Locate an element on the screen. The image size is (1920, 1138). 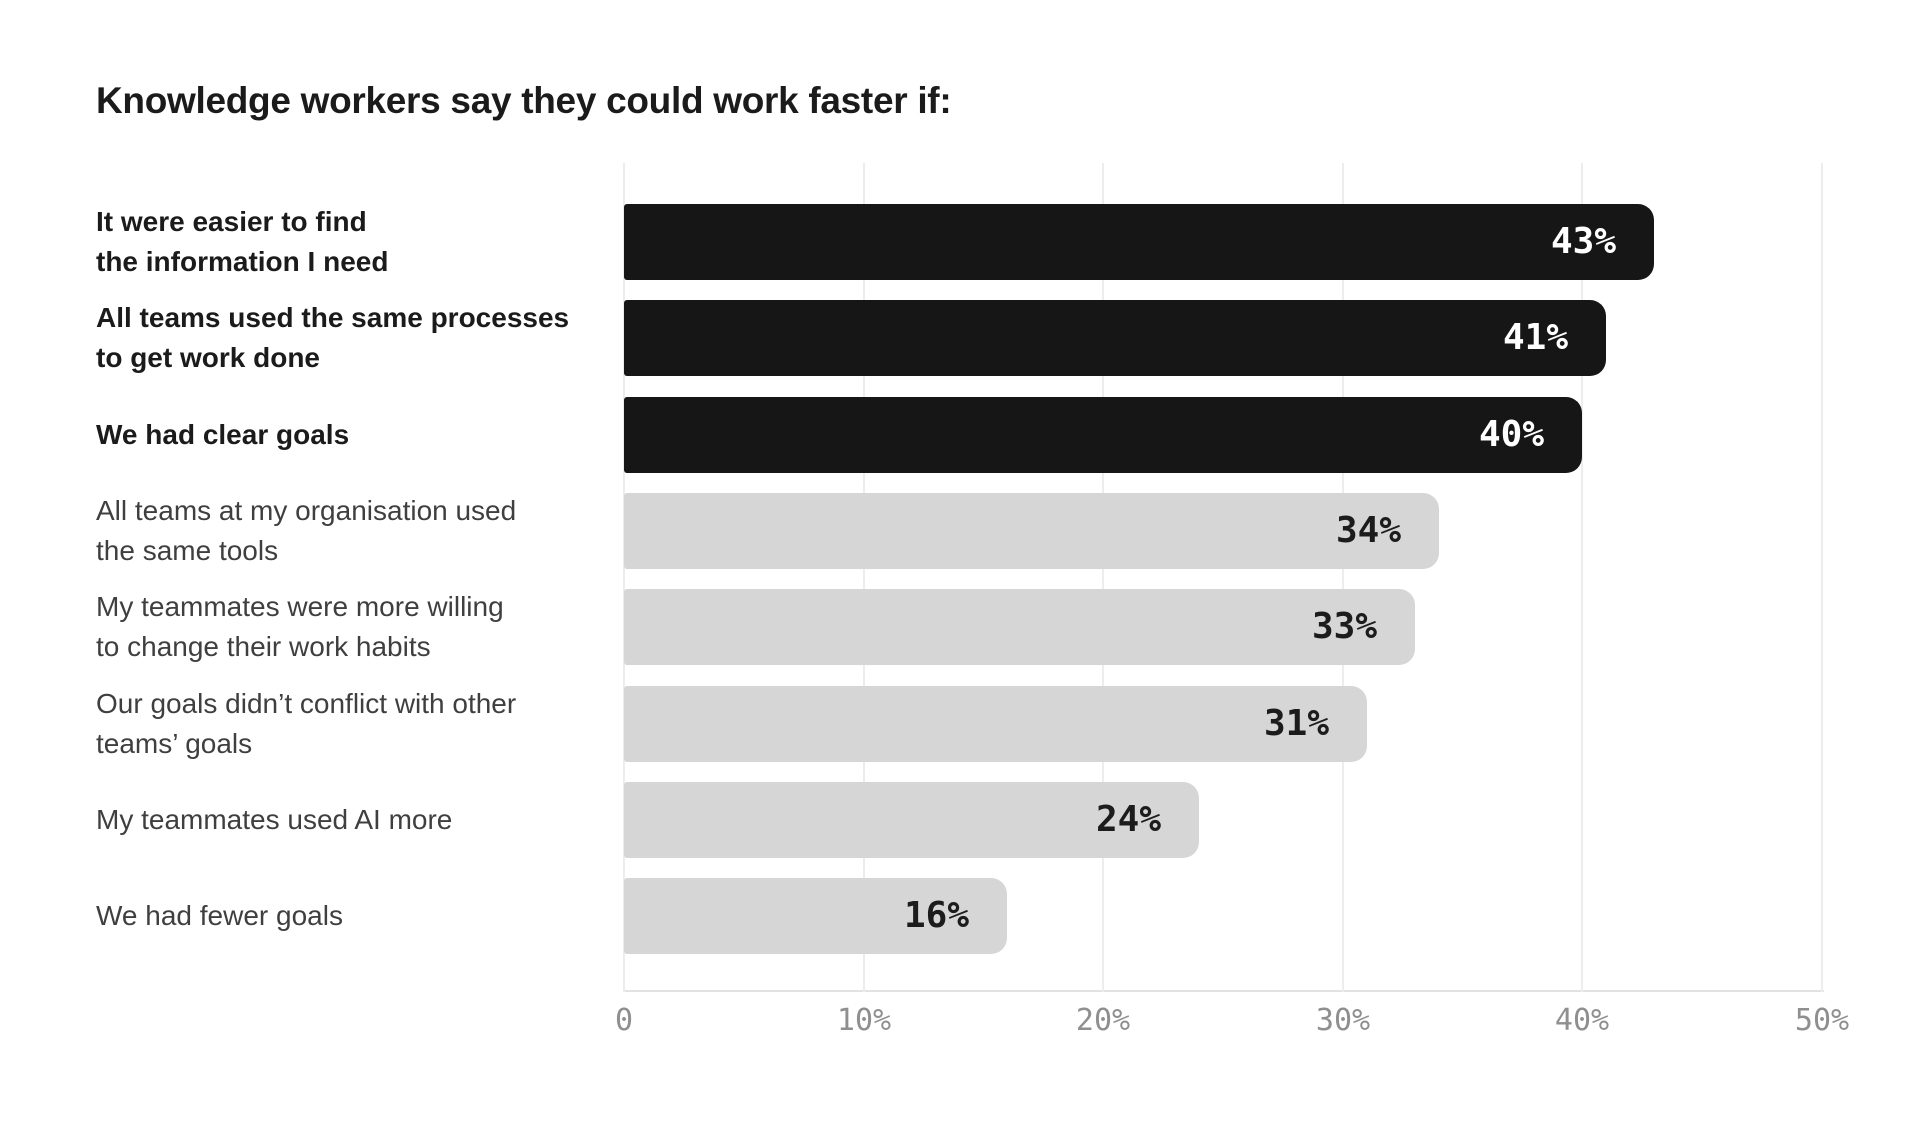
chart-row: We had clear goals 40% is located at coordinates (960, 435).